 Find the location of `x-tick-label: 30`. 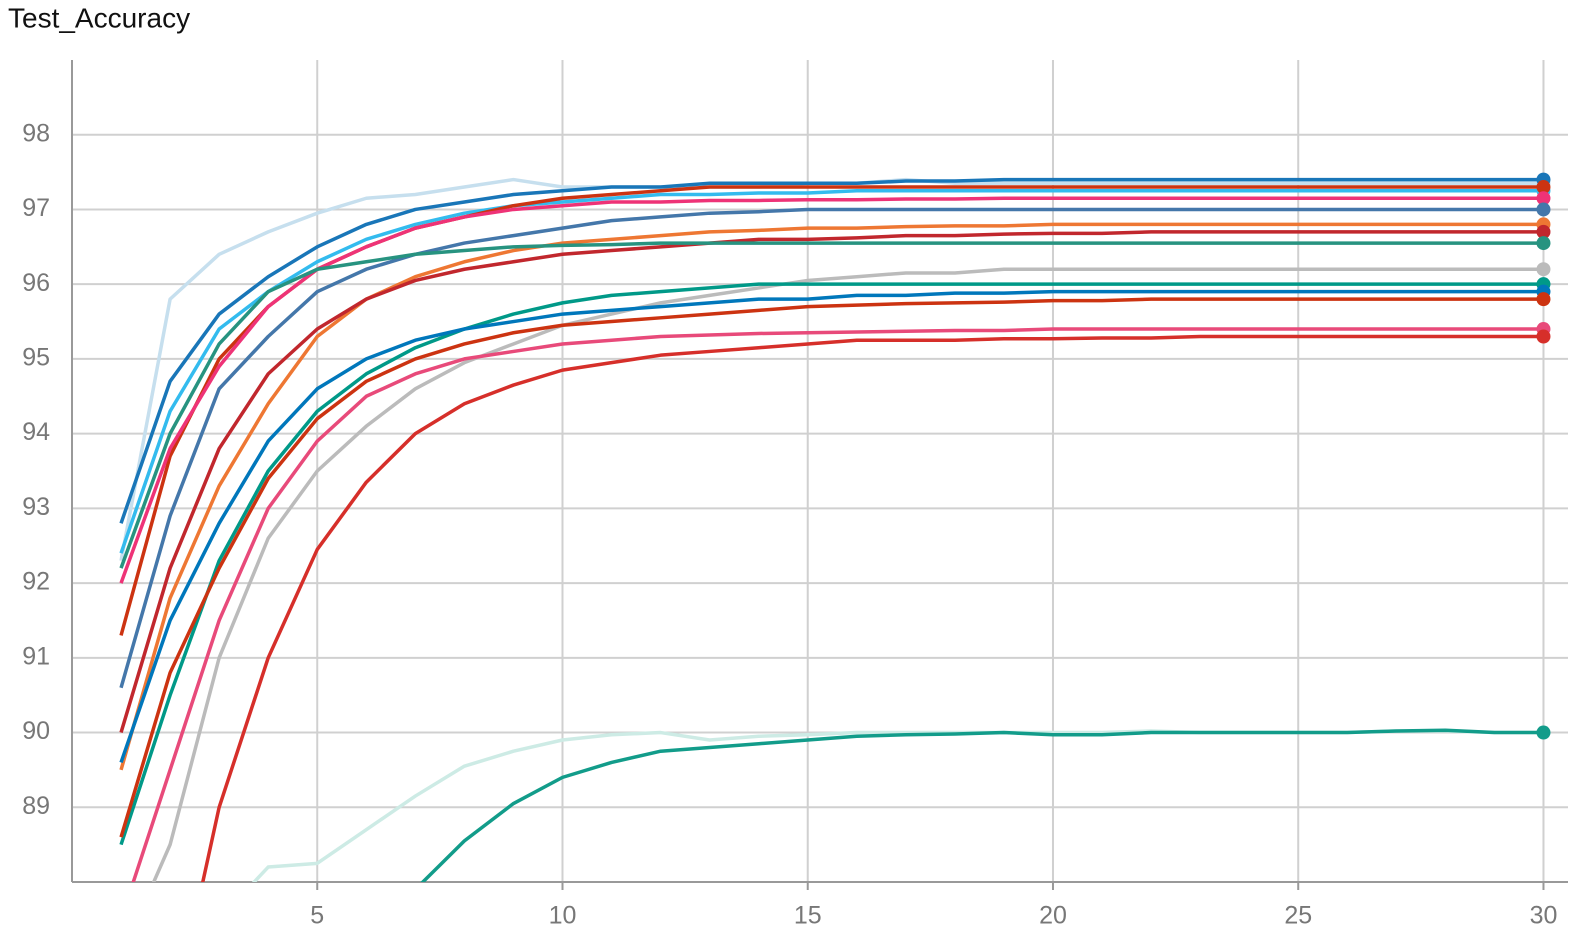

x-tick-label: 30 is located at coordinates (1544, 916).